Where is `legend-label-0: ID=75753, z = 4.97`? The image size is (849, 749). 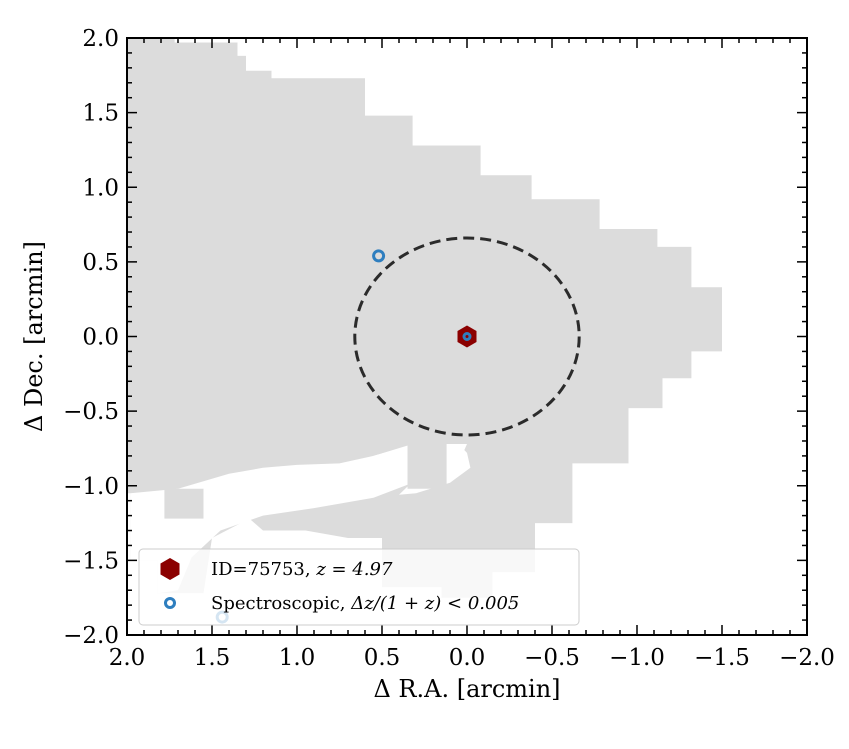
legend-label-0: ID=75753, z = 4.97 is located at coordinates (302, 569).